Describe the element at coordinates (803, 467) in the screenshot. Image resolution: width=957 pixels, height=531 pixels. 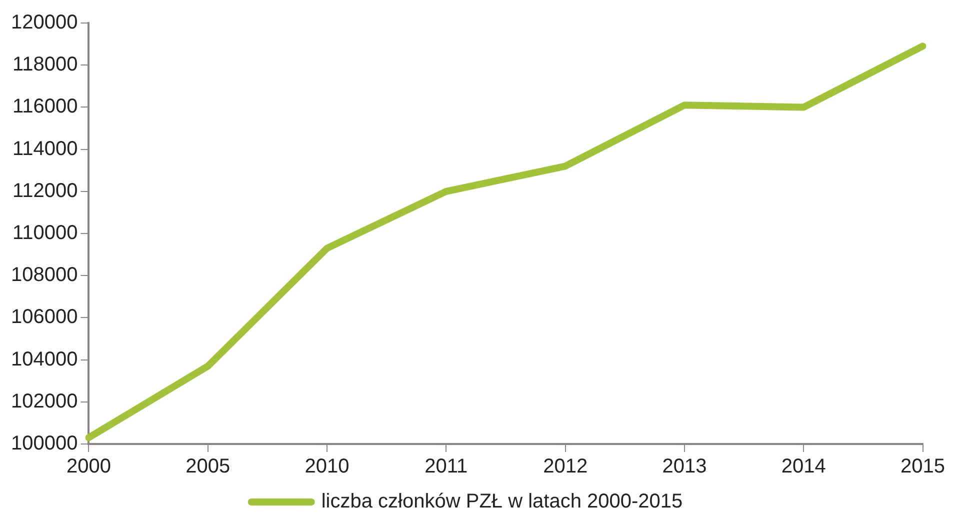
I see `x-tick-label: 2014` at that location.